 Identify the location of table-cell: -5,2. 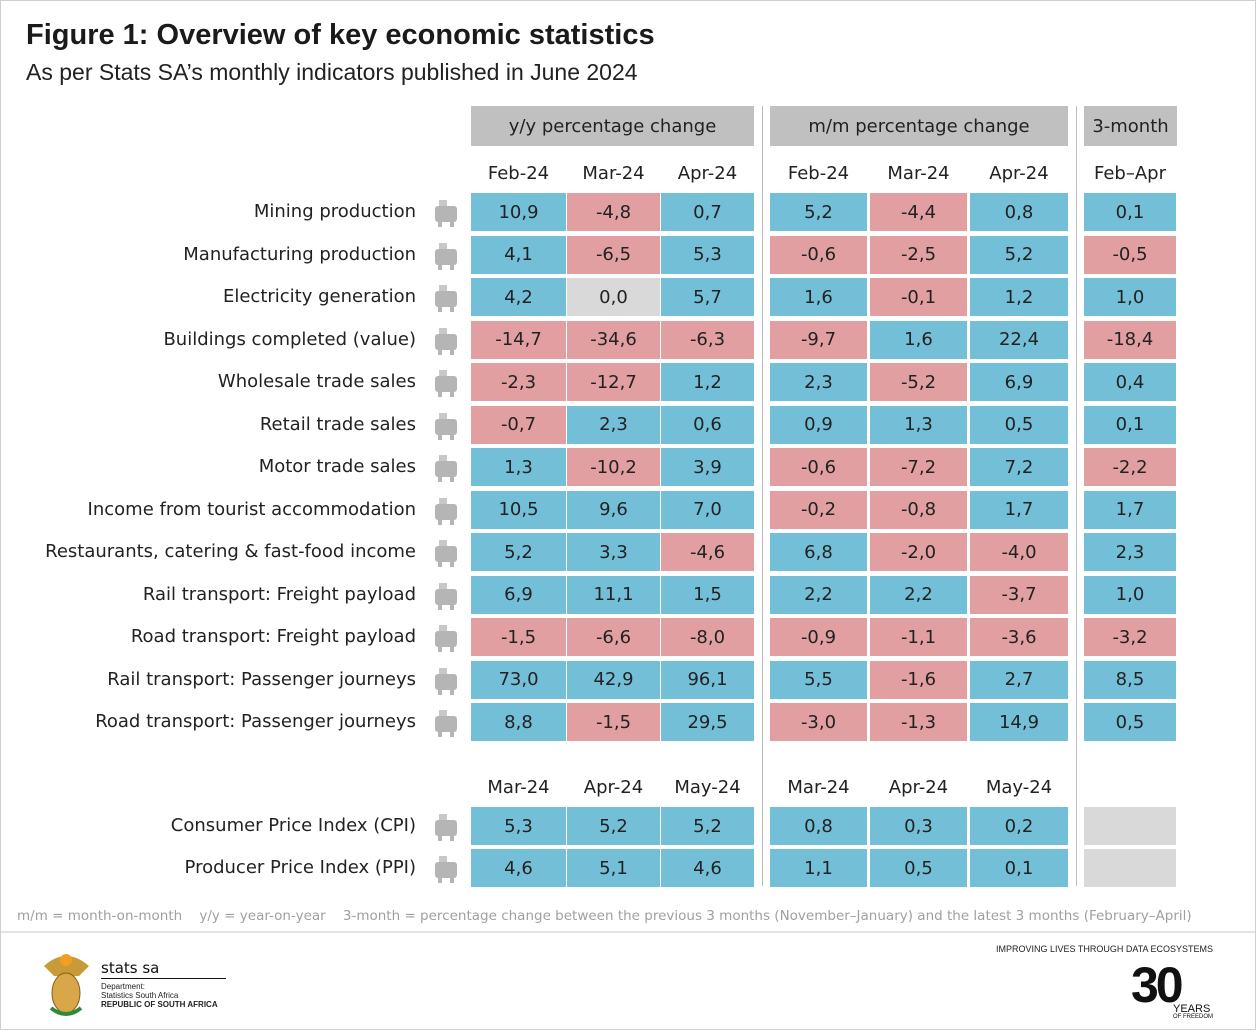
(918, 382).